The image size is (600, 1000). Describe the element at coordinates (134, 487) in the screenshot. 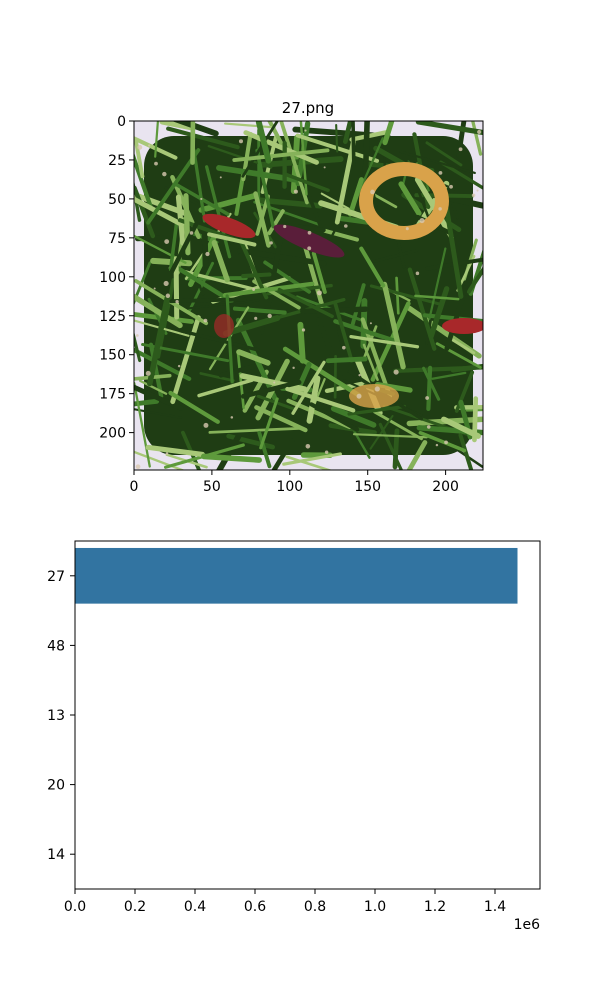

I see `image-x-tick-label: 0` at that location.